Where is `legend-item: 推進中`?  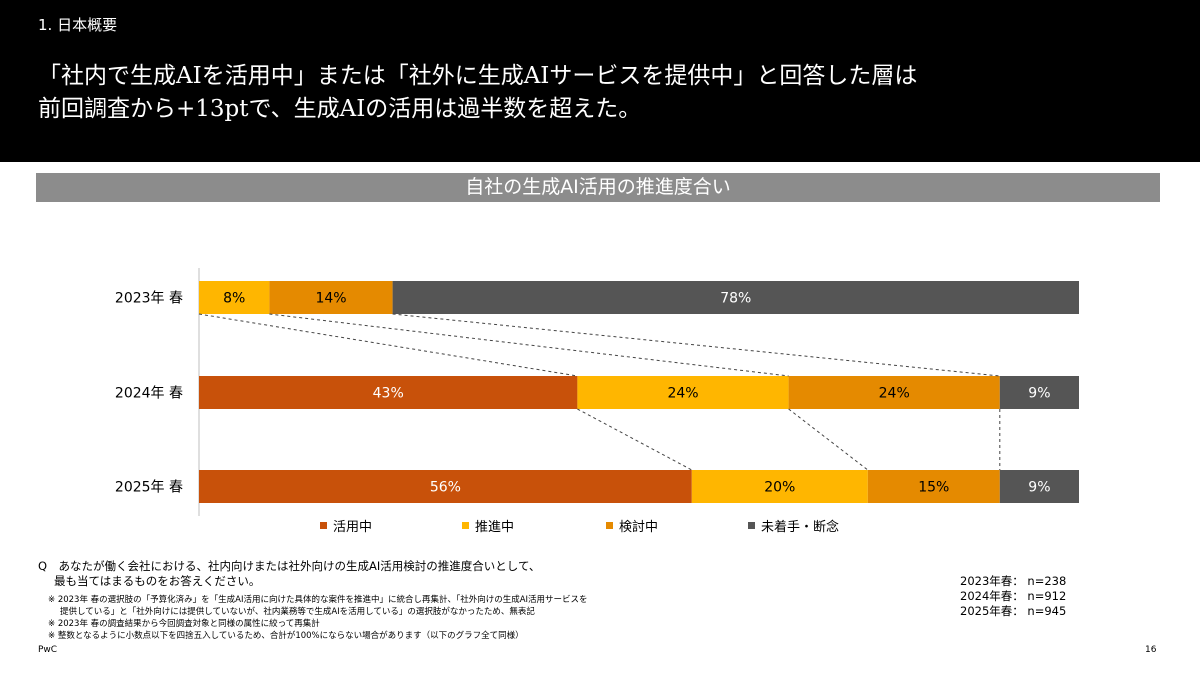 legend-item: 推進中 is located at coordinates (488, 525).